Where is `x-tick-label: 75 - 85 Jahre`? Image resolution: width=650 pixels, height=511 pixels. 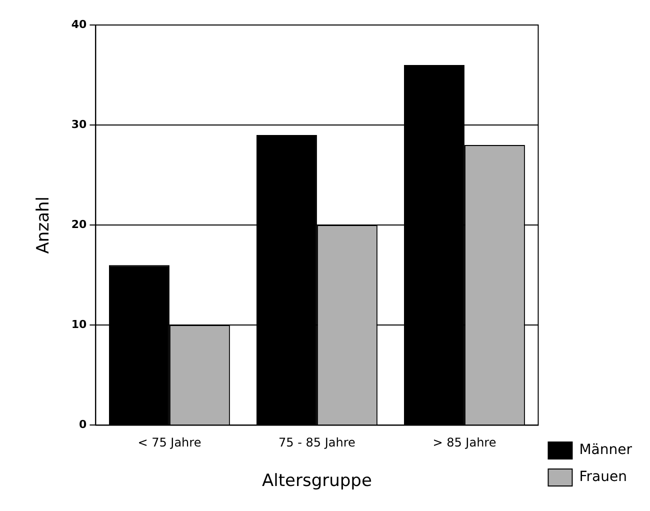 x-tick-label: 75 - 85 Jahre is located at coordinates (317, 443).